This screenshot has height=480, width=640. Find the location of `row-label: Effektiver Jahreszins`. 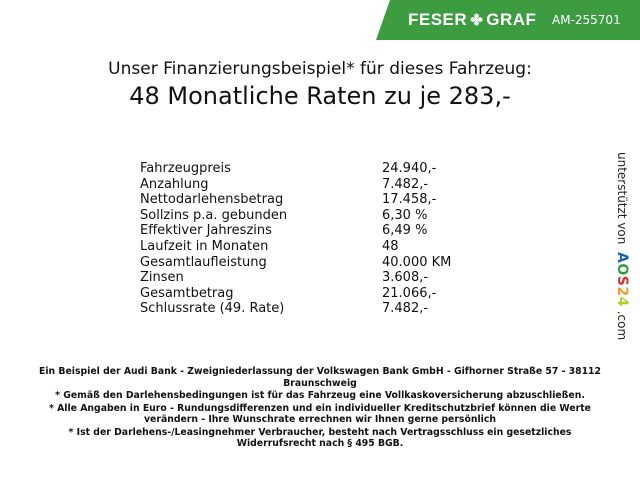

row-label: Effektiver Jahreszins is located at coordinates (206, 231).